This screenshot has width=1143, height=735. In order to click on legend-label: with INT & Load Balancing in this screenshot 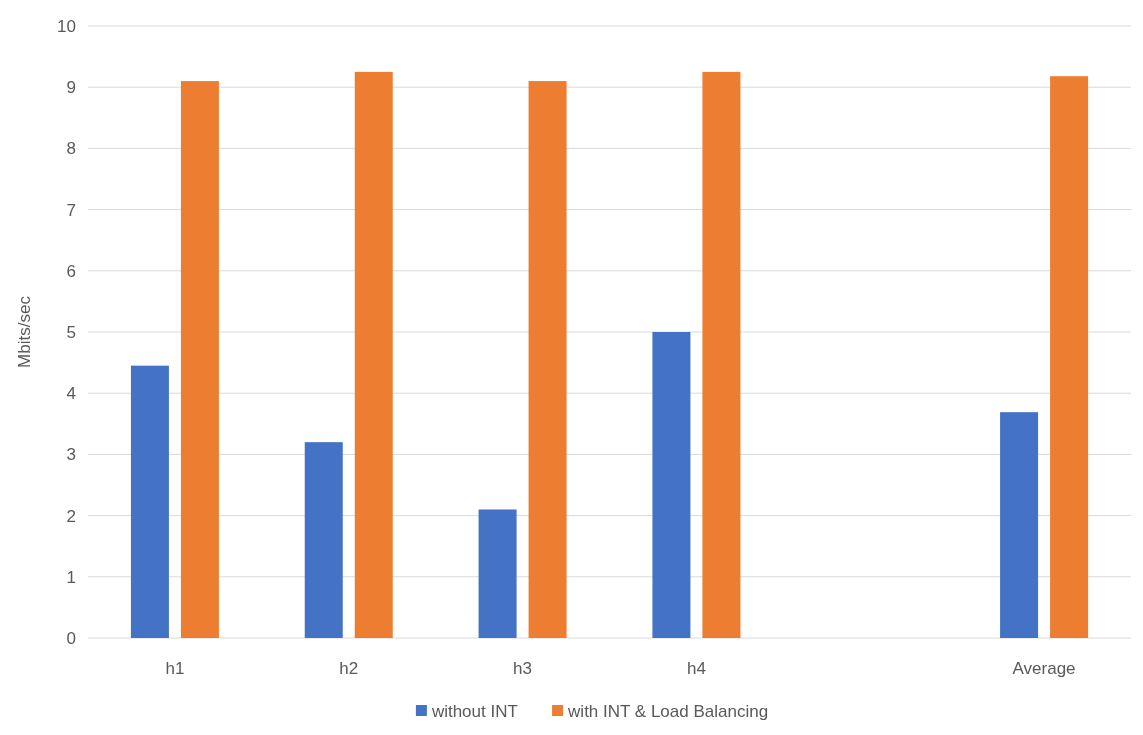, I will do `click(668, 711)`.